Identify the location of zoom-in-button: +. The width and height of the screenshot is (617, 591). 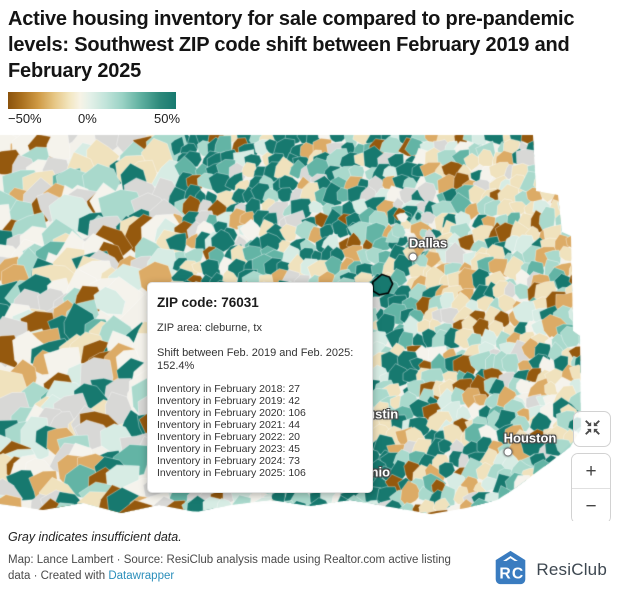
(591, 471).